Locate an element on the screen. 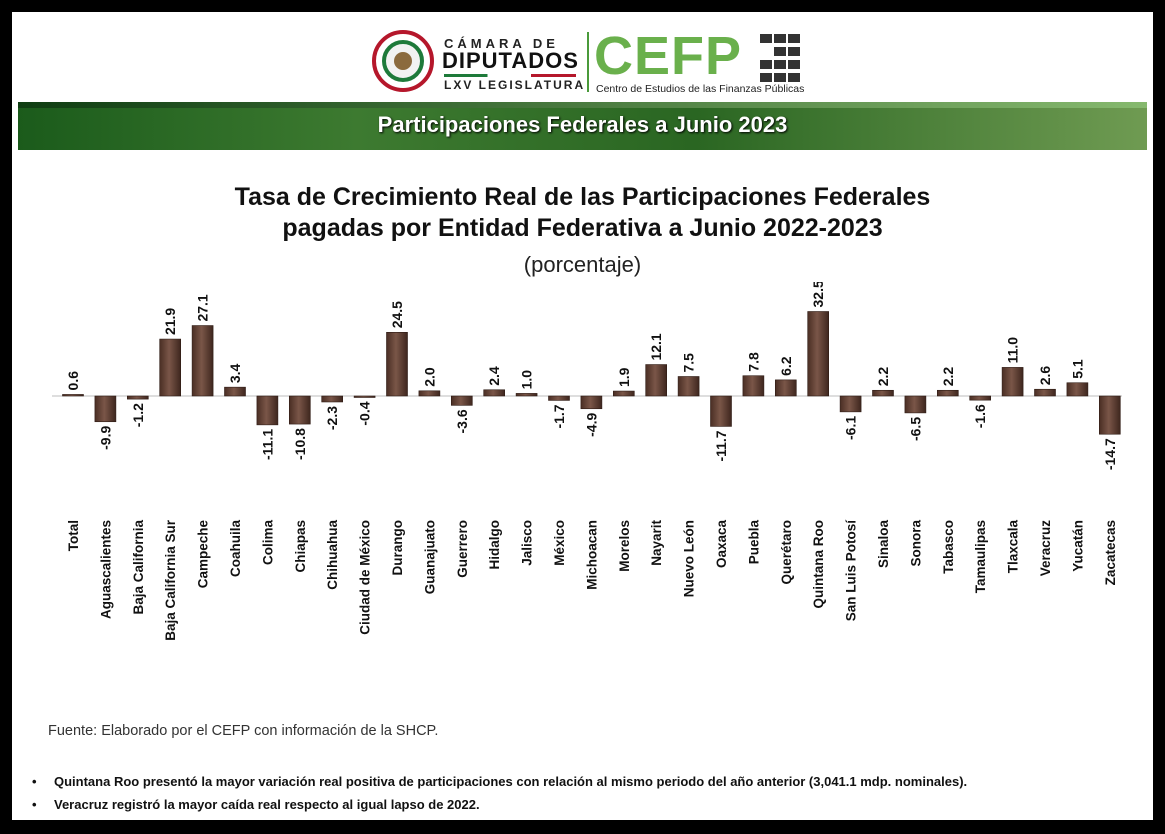  category-label: Coahuila is located at coordinates (235, 548).